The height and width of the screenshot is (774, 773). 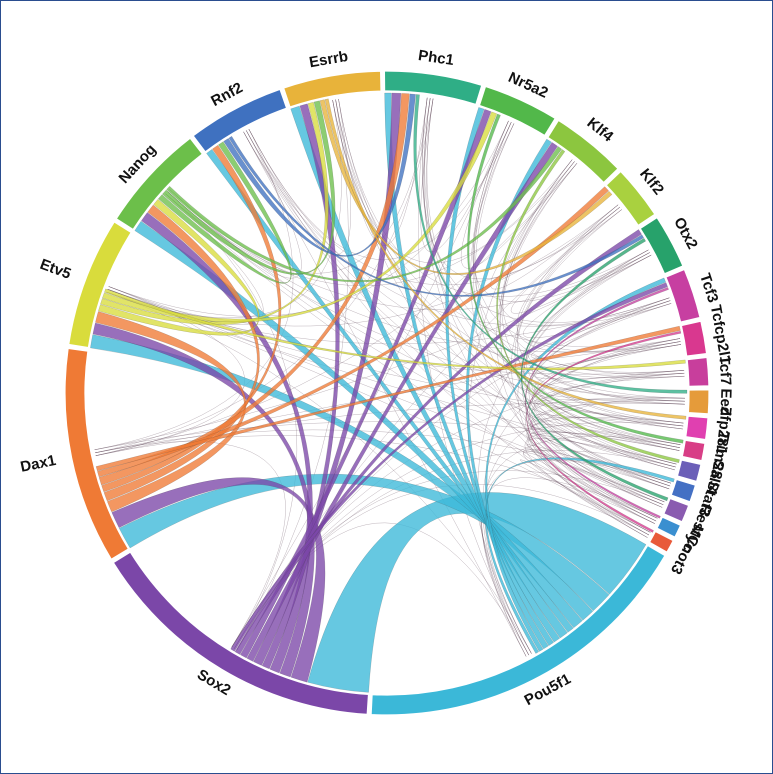 I want to click on thread-otx2-zfp281, so click(x=604, y=341).